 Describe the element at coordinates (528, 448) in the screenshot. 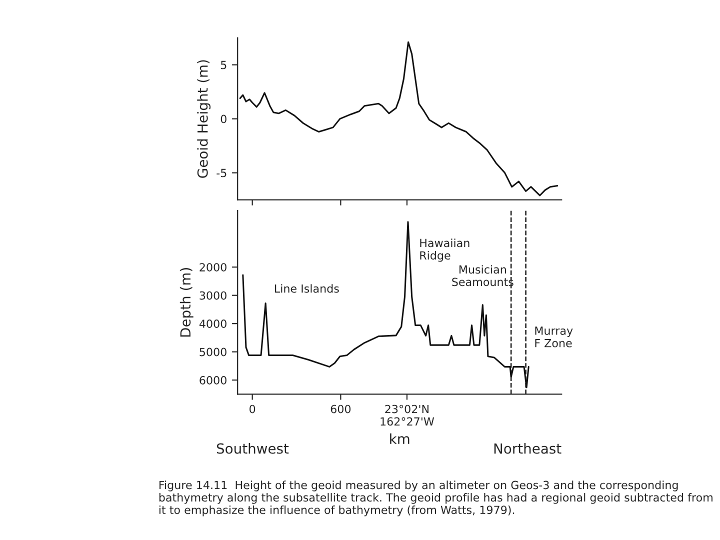

I see `text: Northeast` at that location.